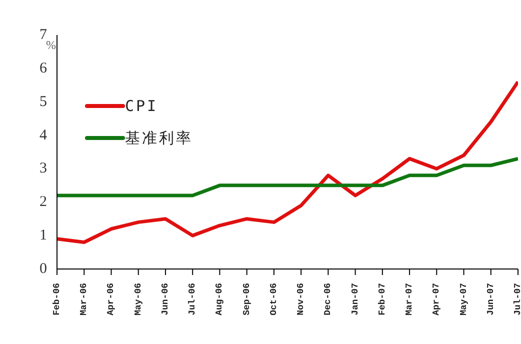 The height and width of the screenshot is (344, 521). Describe the element at coordinates (382, 299) in the screenshot. I see `x-tick-label: Feb-07` at that location.